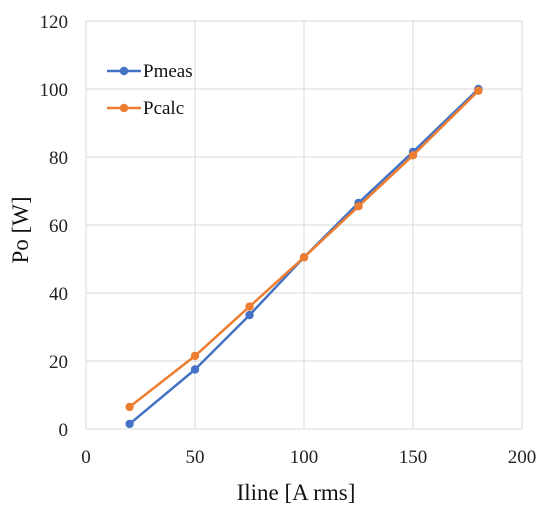 The height and width of the screenshot is (516, 550). I want to click on legend-label: Pmeas, so click(168, 71).